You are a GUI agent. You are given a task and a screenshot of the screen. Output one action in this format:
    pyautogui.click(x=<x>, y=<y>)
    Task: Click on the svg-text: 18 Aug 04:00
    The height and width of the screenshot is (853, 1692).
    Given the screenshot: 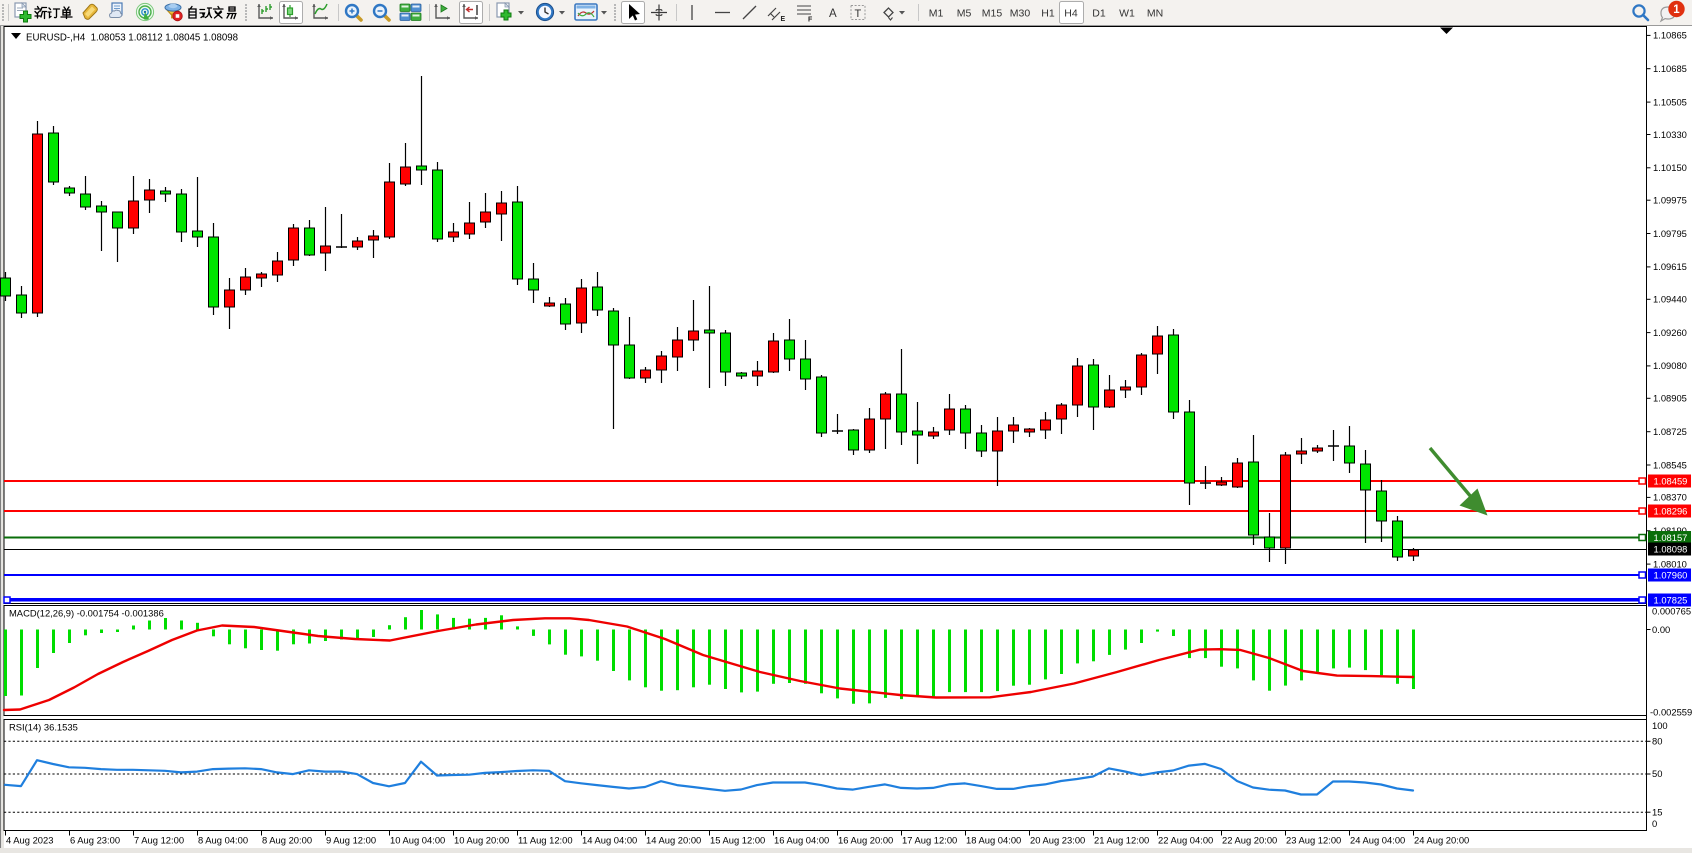 What is the action you would take?
    pyautogui.click(x=993, y=840)
    